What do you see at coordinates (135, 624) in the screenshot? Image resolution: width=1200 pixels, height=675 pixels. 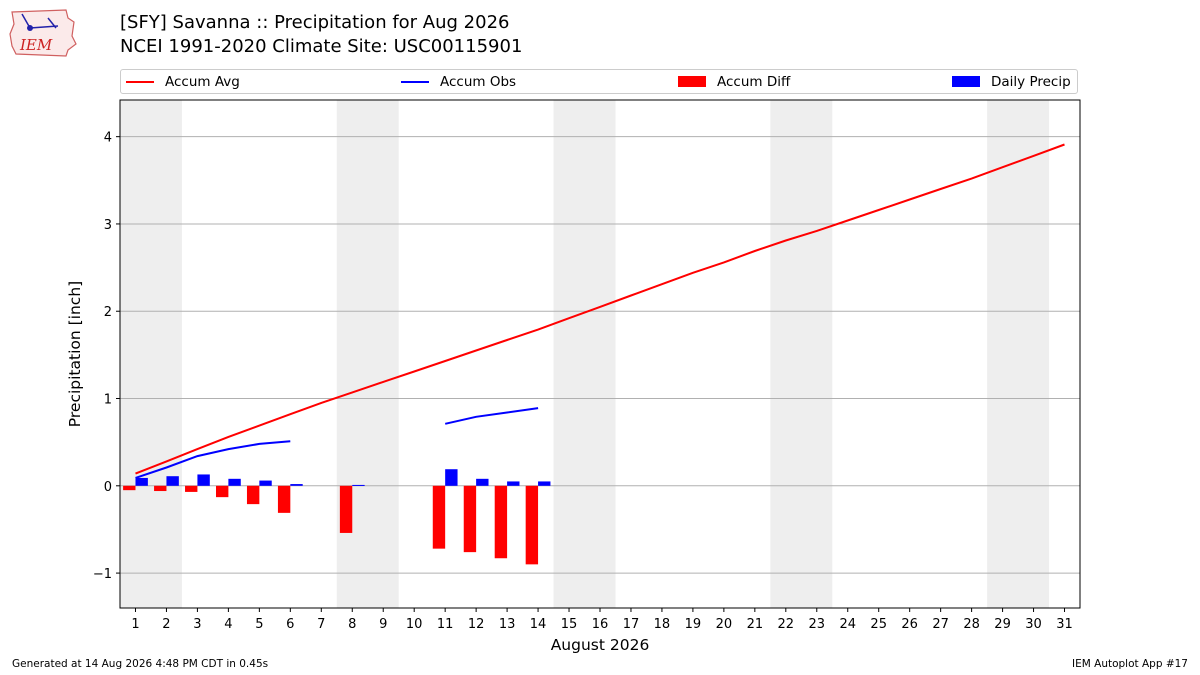 I see `x-tick-label: 1` at bounding box center [135, 624].